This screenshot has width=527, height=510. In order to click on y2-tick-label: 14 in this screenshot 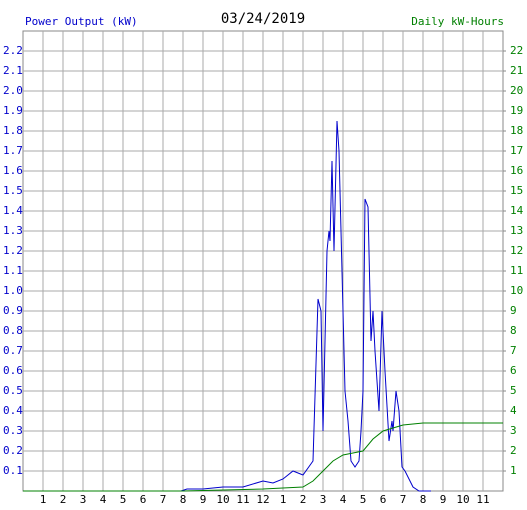, I will do `click(517, 210)`.